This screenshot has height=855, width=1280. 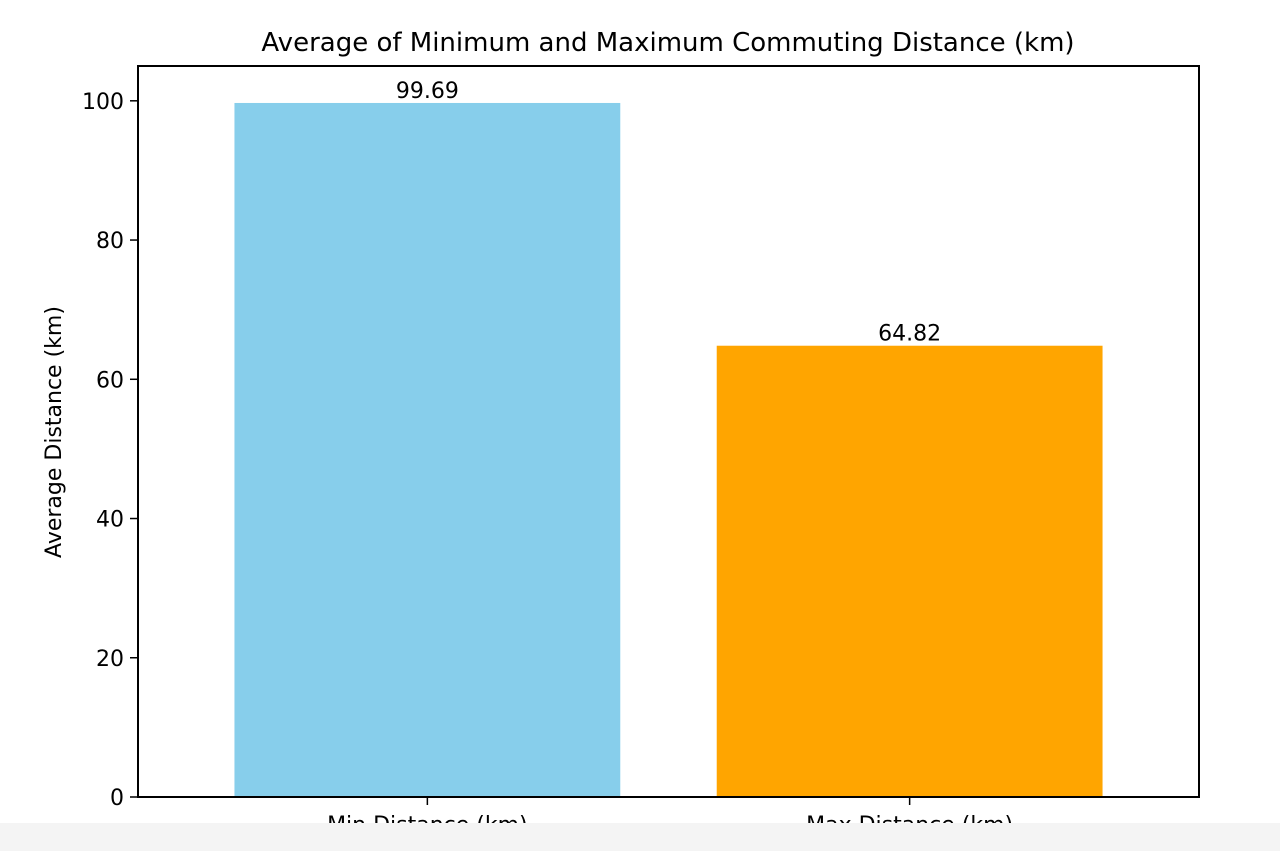 What do you see at coordinates (117, 798) in the screenshot?
I see `y-tick-label: 0` at bounding box center [117, 798].